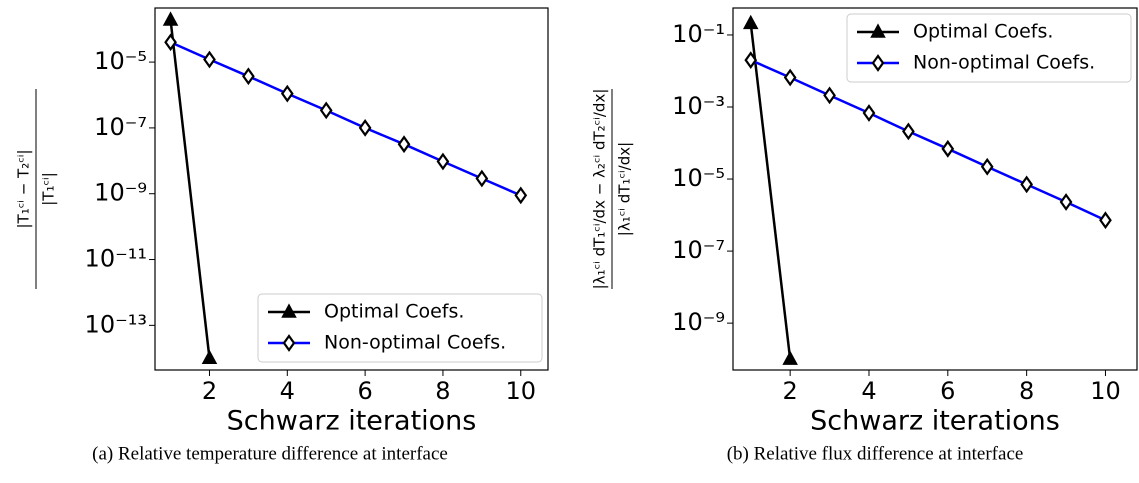  Describe the element at coordinates (24, 188) in the screenshot. I see `y-label-numerator: |T₁ᶜⁱ − T₂ᶜⁱ|` at that location.